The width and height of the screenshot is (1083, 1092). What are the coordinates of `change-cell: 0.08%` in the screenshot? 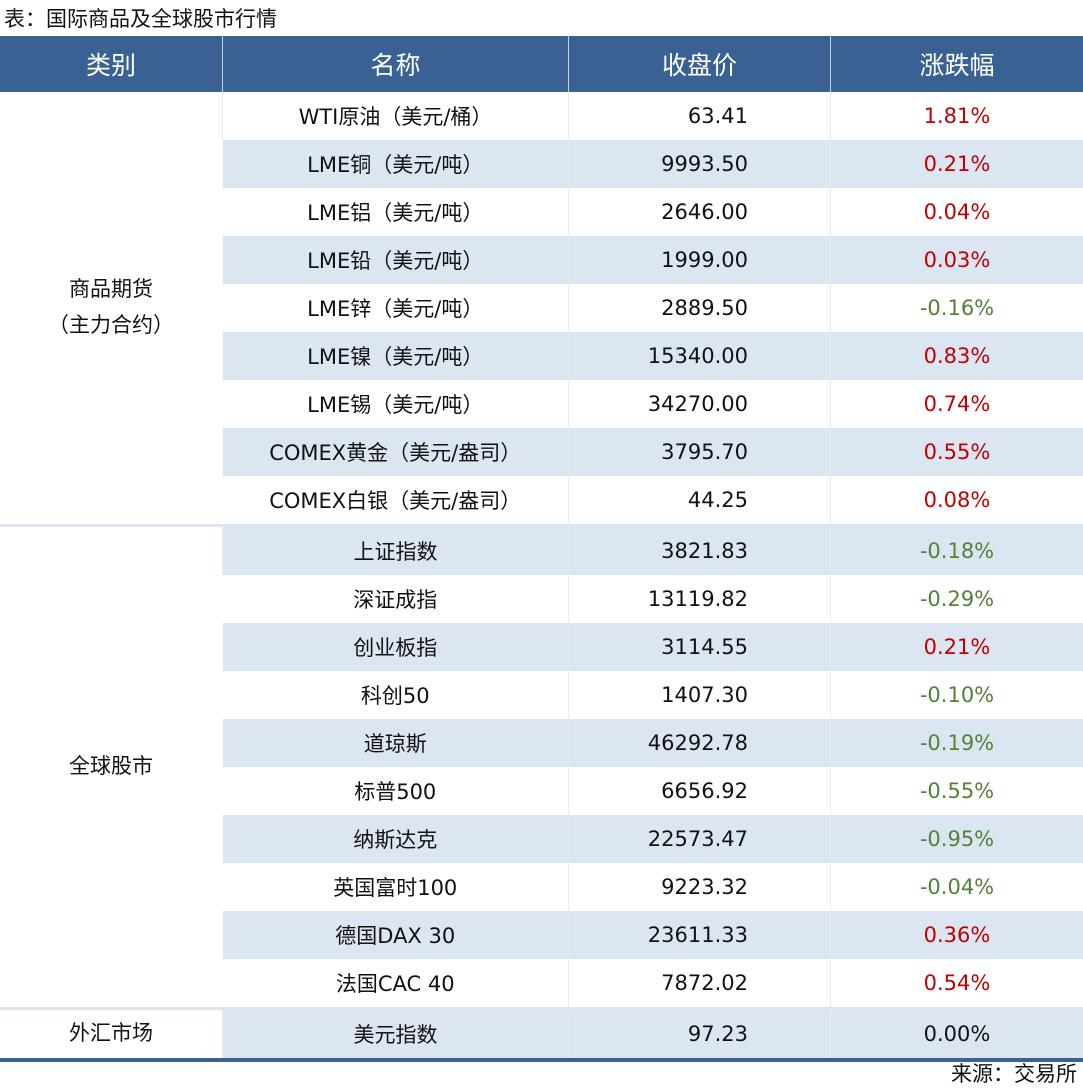 It's located at (956, 501).